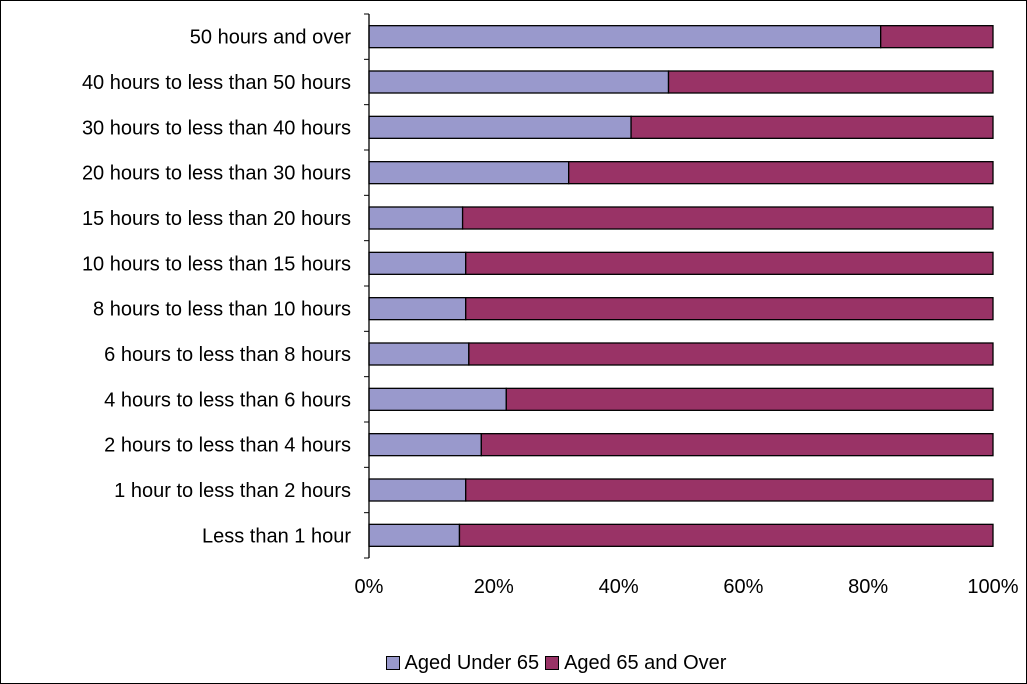 The width and height of the screenshot is (1027, 684). Describe the element at coordinates (216, 83) in the screenshot. I see `category-label-1: 40 hours to less than 50 hours` at that location.